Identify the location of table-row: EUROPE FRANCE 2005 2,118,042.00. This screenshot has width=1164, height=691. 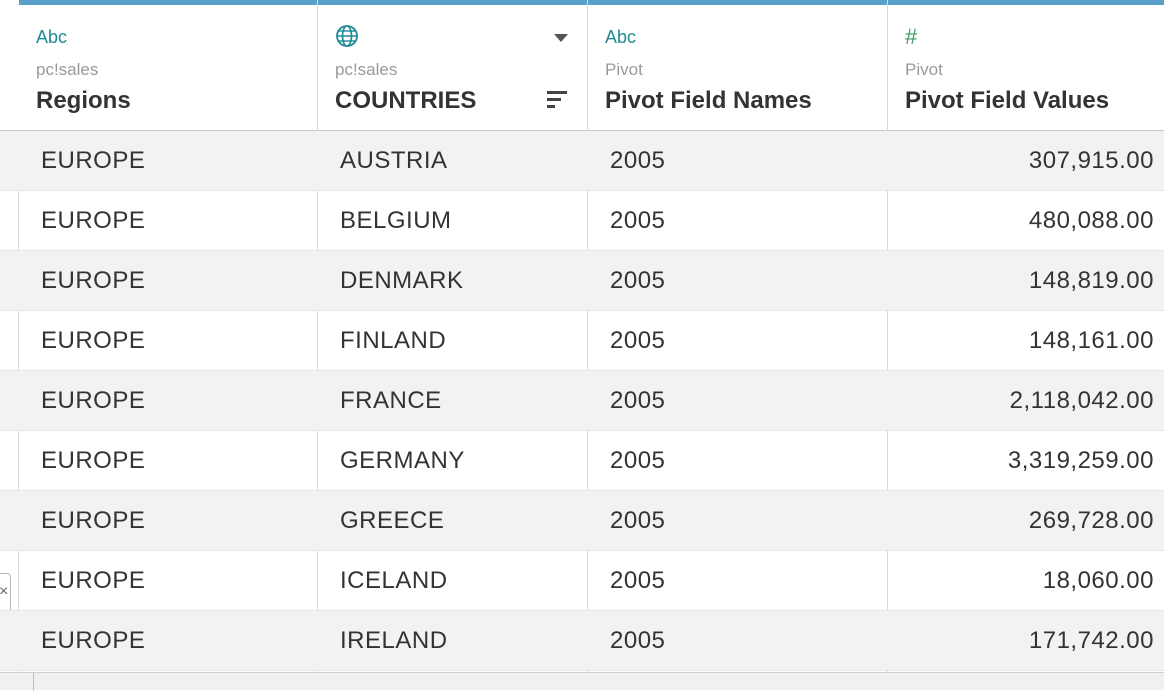
(582, 401).